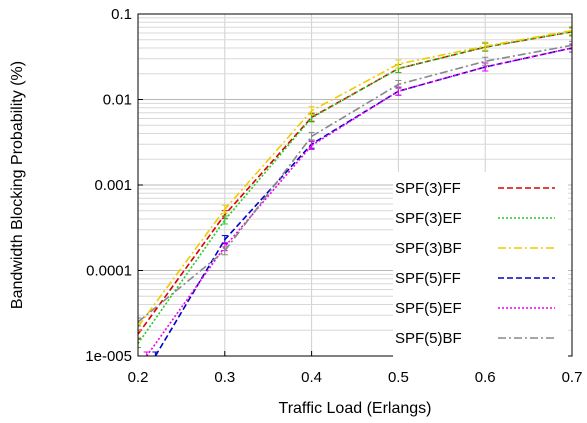 This screenshot has height=423, width=587. What do you see at coordinates (117, 100) in the screenshot?
I see `y-tick-label: 0.01` at bounding box center [117, 100].